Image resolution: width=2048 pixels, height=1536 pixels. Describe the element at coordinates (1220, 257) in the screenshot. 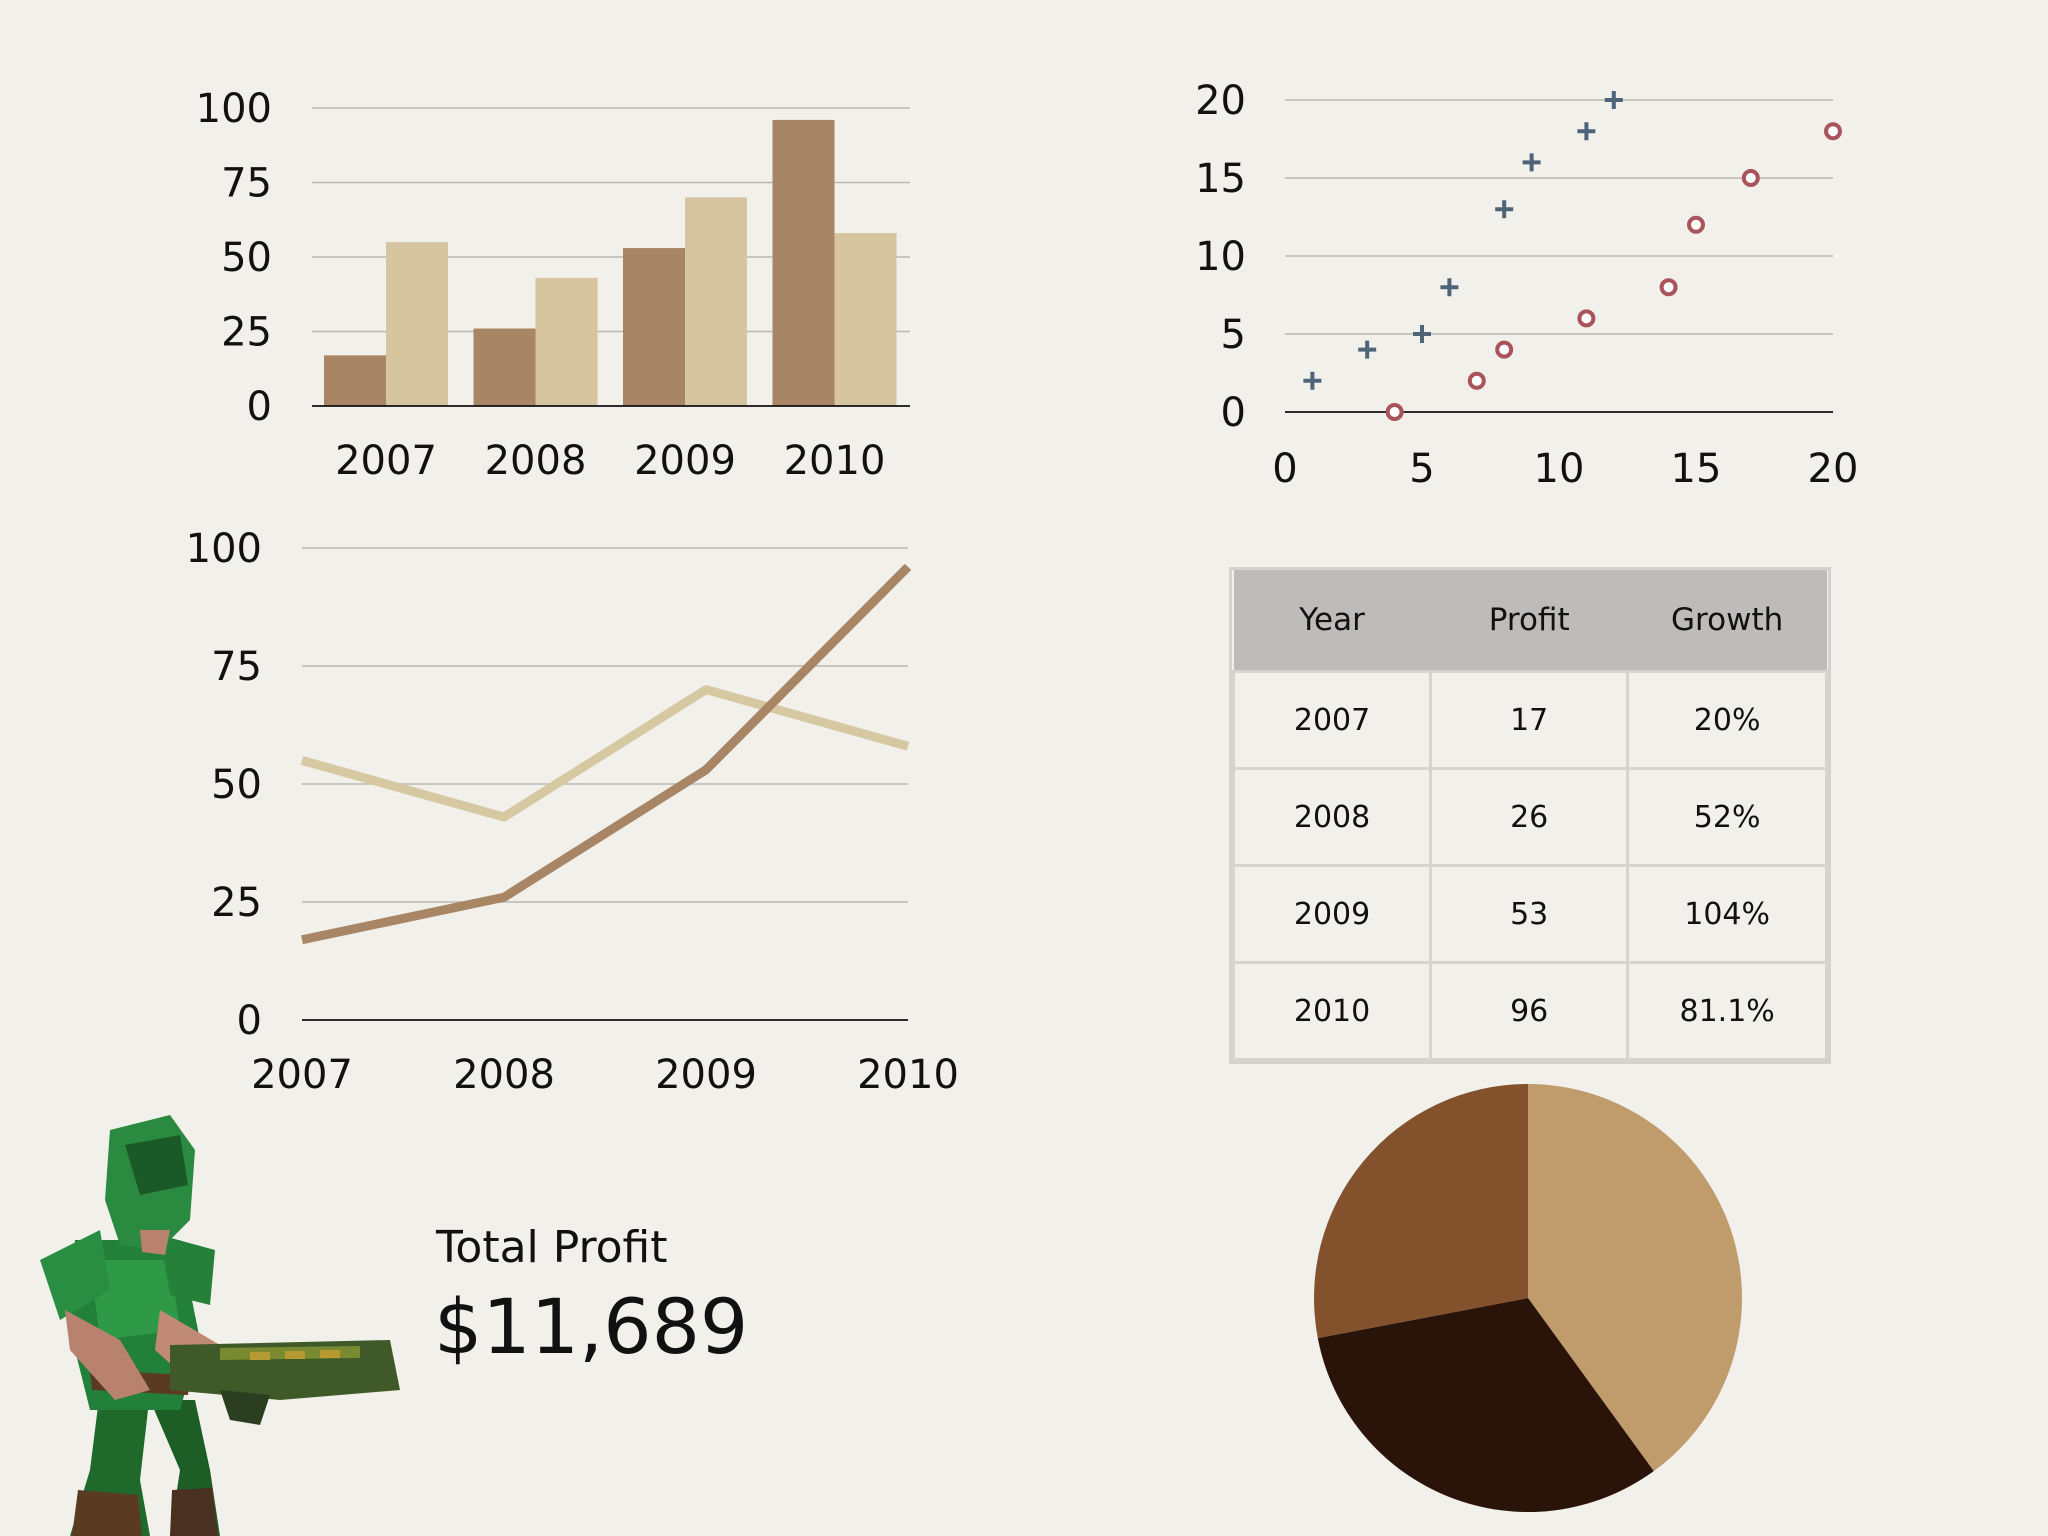

I see `y-tick-label: 10` at that location.